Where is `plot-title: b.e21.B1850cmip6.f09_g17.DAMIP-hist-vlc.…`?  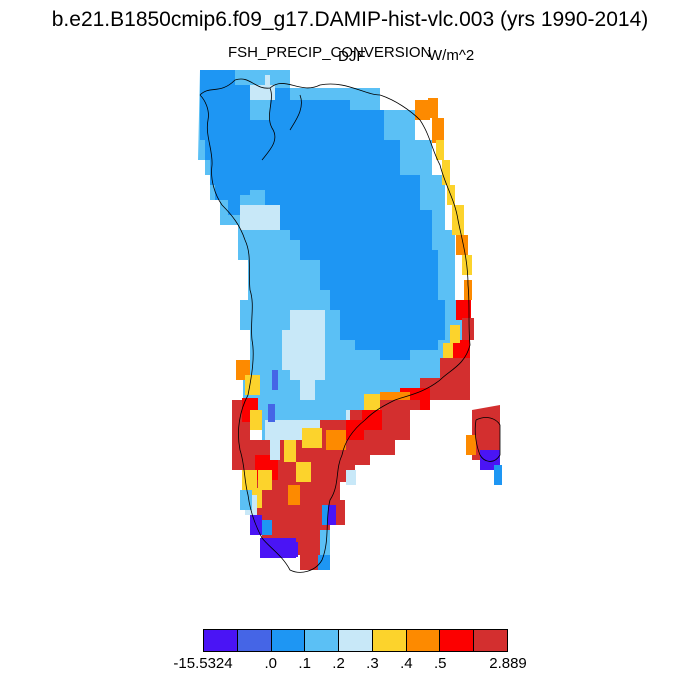
plot-title: b.e21.B1850cmip6.f09_g17.DAMIP-hist-vlc.… is located at coordinates (350, 19).